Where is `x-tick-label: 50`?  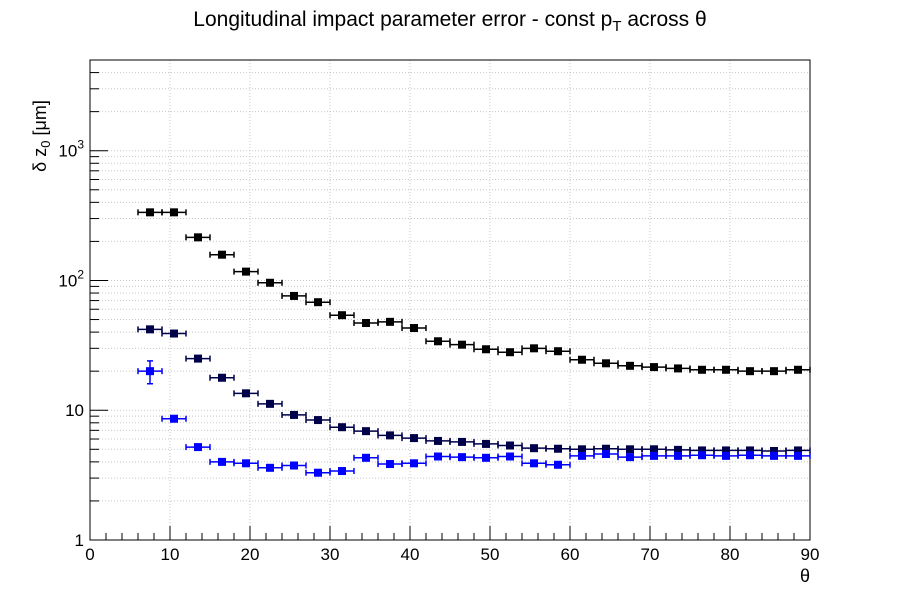 x-tick-label: 50 is located at coordinates (490, 554).